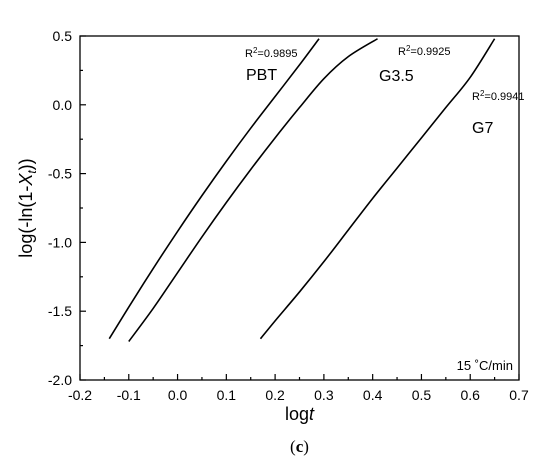  What do you see at coordinates (306, 446) in the screenshot?
I see `caption-close: )` at bounding box center [306, 446].